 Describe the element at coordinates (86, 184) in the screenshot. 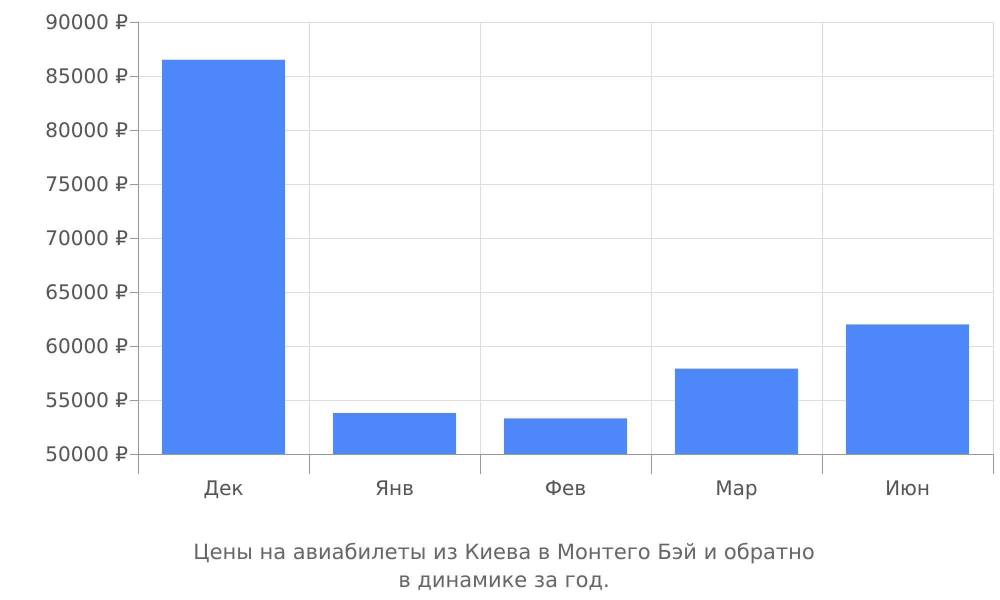

I see `y-tick-label: 75000 ₽` at that location.